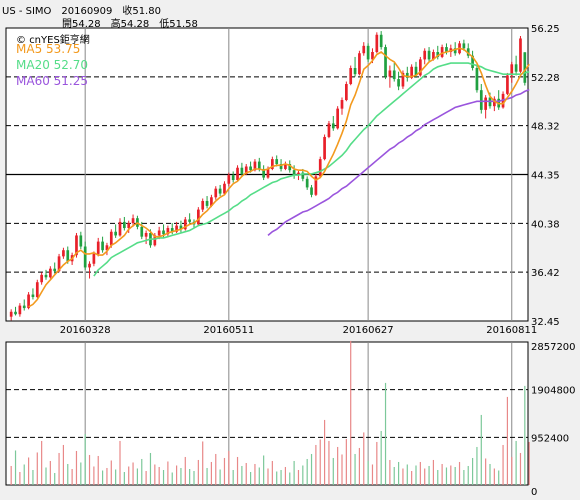 This screenshot has width=580, height=500. Describe the element at coordinates (545, 127) in the screenshot. I see `price-tick-label: 48.32` at that location.